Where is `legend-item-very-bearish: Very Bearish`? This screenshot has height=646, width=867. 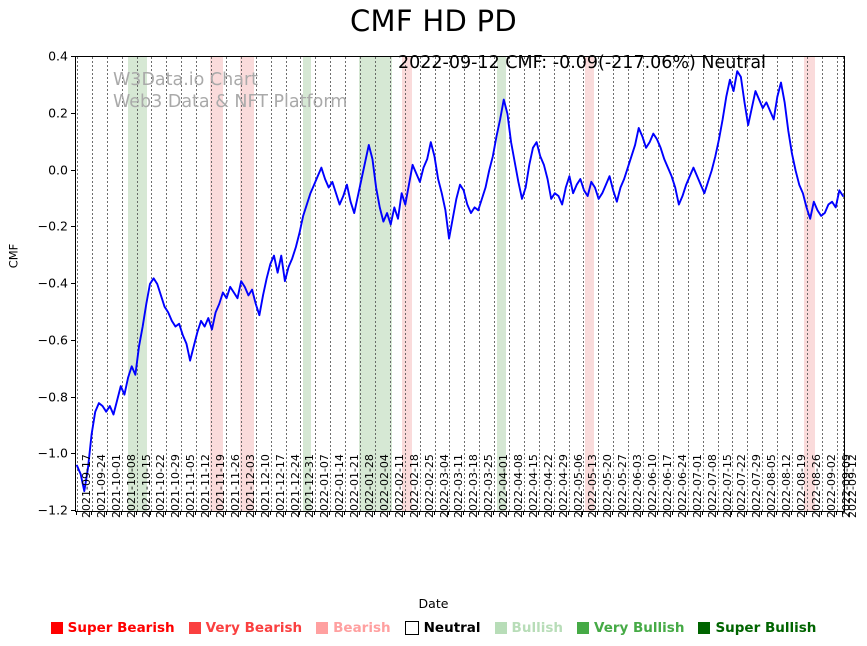
legend-item-very-bearish: Very Bearish is located at coordinates (245, 628).